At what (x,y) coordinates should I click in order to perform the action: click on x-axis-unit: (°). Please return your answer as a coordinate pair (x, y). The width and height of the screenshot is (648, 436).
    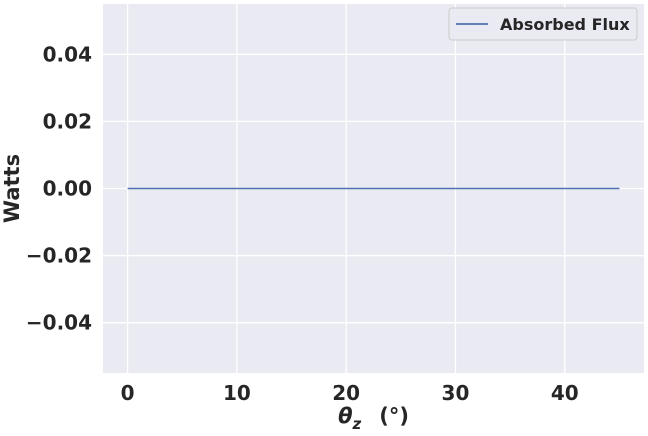
    Looking at the image, I should click on (394, 416).